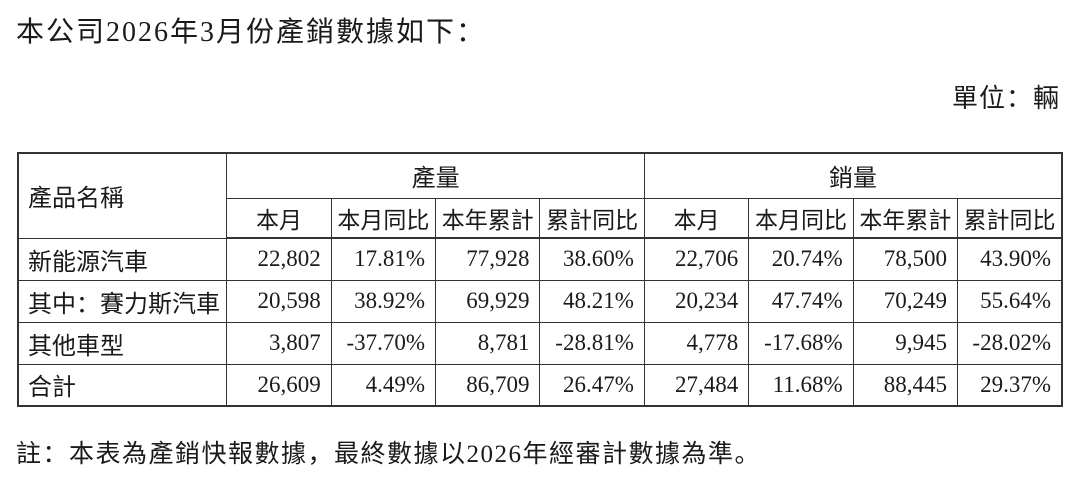 This screenshot has height=486, width=1080. I want to click on data-cell: -28.81%, so click(592, 343).